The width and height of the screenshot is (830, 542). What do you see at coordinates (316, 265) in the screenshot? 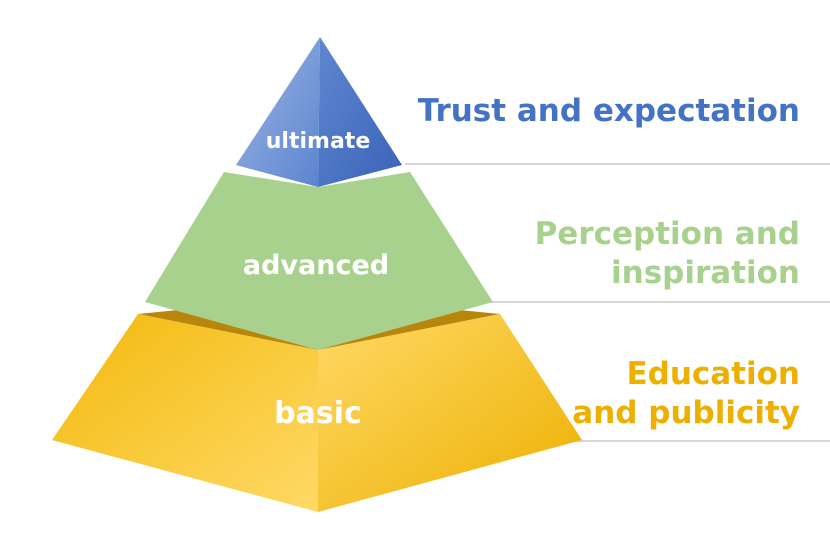
I see `tier-label-advanced: advanced` at bounding box center [316, 265].